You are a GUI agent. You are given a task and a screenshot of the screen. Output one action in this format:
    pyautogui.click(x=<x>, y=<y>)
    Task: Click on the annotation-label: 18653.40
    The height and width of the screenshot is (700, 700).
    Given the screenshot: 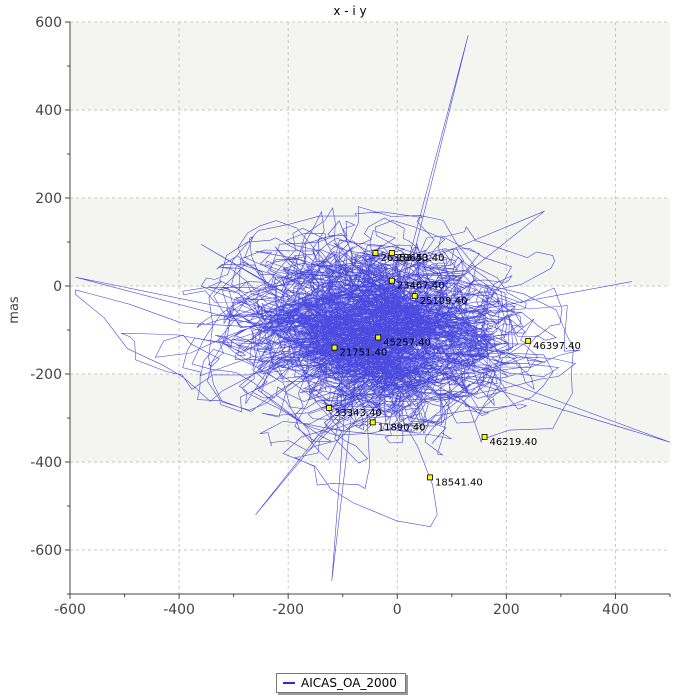 What is the action you would take?
    pyautogui.click(x=421, y=258)
    